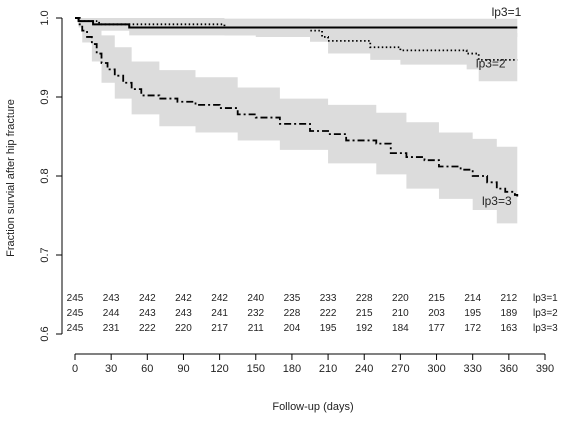  I want to click on risk-count: 241, so click(219, 313).